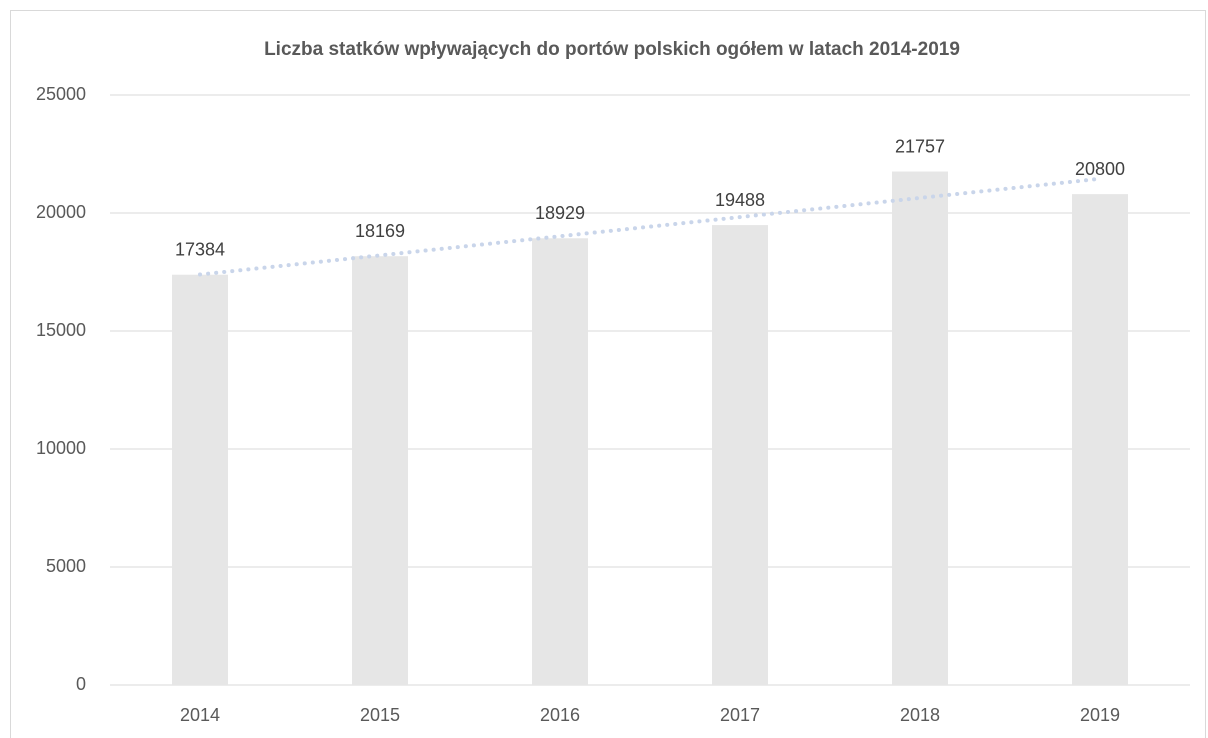 The height and width of the screenshot is (738, 1208). I want to click on value-label: 19488, so click(740, 200).